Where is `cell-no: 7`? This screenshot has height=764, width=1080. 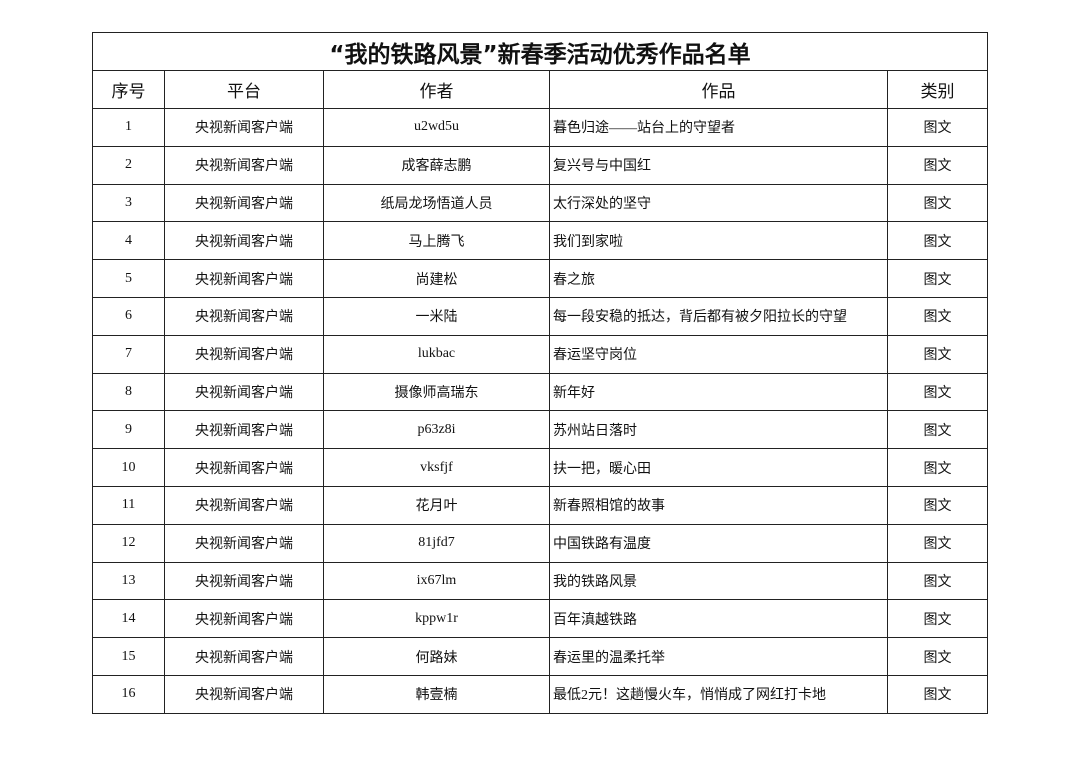 cell-no: 7 is located at coordinates (128, 354).